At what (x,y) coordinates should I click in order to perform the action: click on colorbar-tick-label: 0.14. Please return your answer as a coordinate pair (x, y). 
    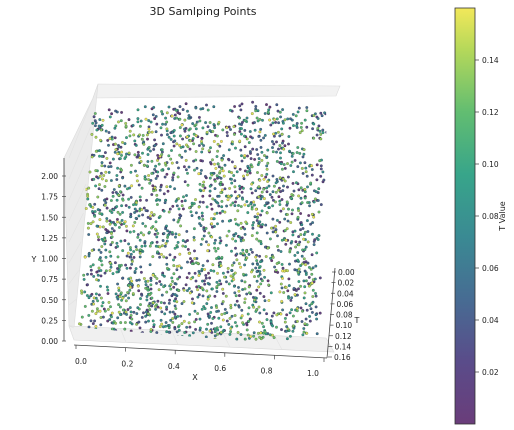
    Looking at the image, I should click on (490, 60).